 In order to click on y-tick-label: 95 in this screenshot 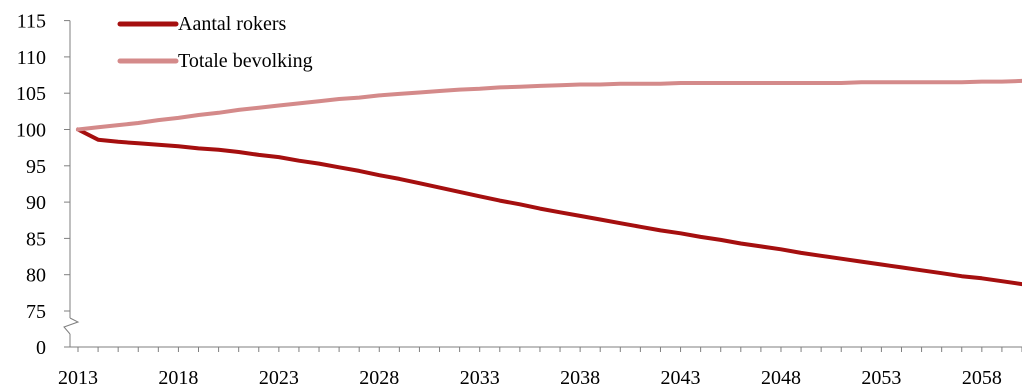, I will do `click(36, 167)`.